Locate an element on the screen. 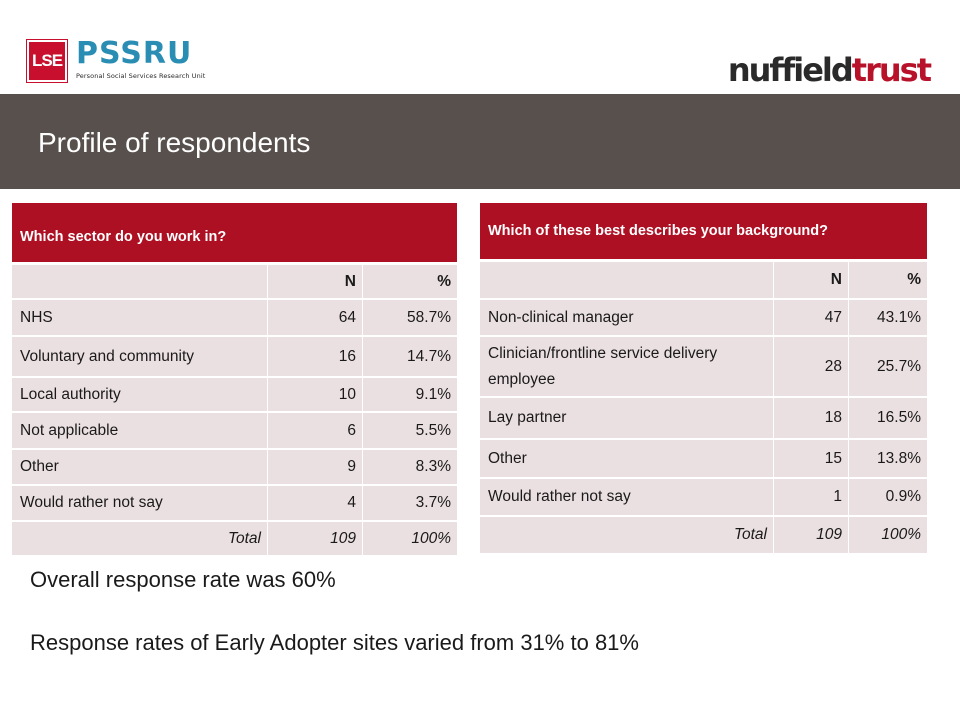 The height and width of the screenshot is (720, 960). background-total-row: Total 109 100% is located at coordinates (704, 536).